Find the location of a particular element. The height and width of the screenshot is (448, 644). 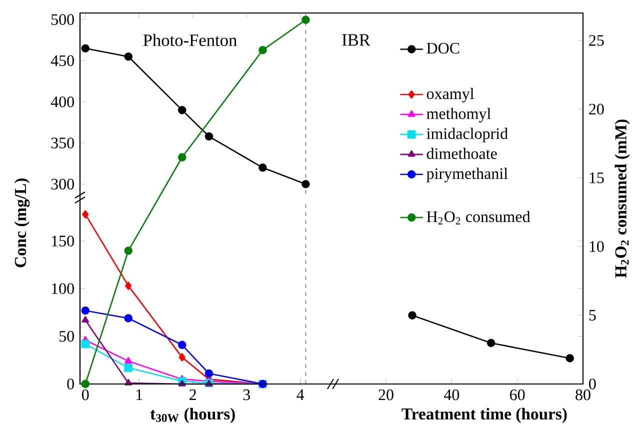

x-tick-label: 3 is located at coordinates (246, 394).